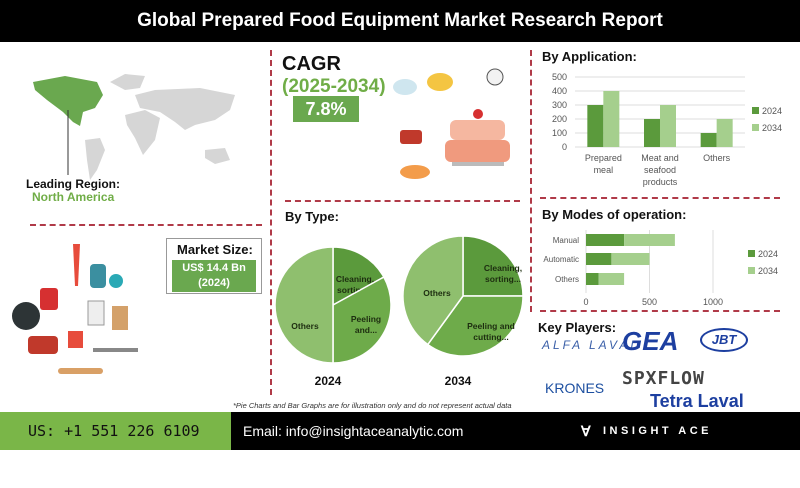  Describe the element at coordinates (353, 431) in the screenshot. I see `email-contact: Email: info@insightaceanalytic.com` at that location.